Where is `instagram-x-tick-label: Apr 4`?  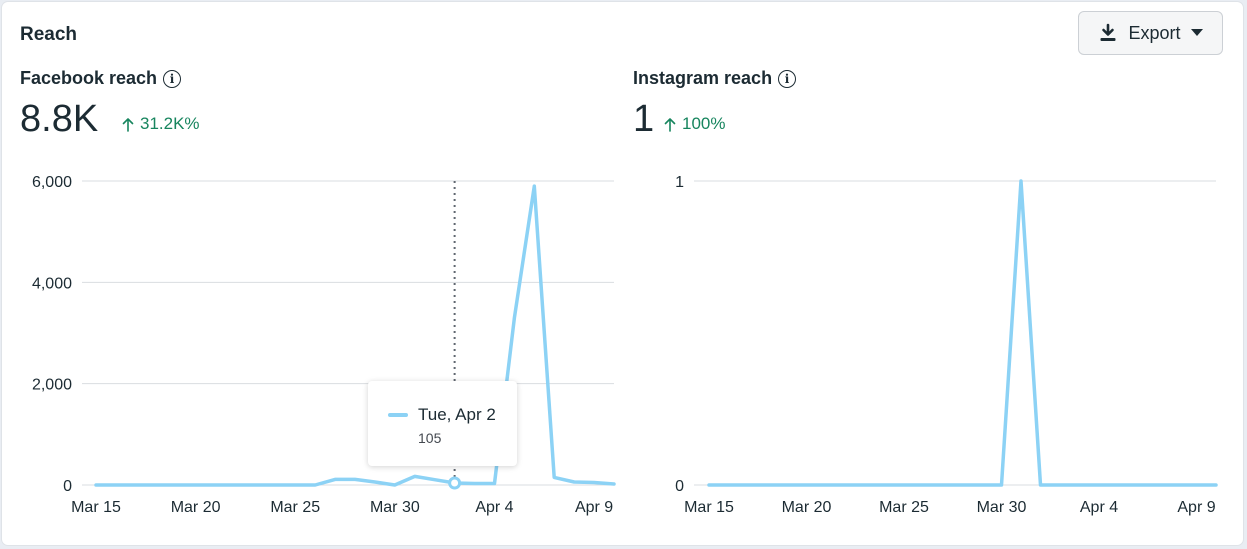 instagram-x-tick-label: Apr 4 is located at coordinates (1099, 507).